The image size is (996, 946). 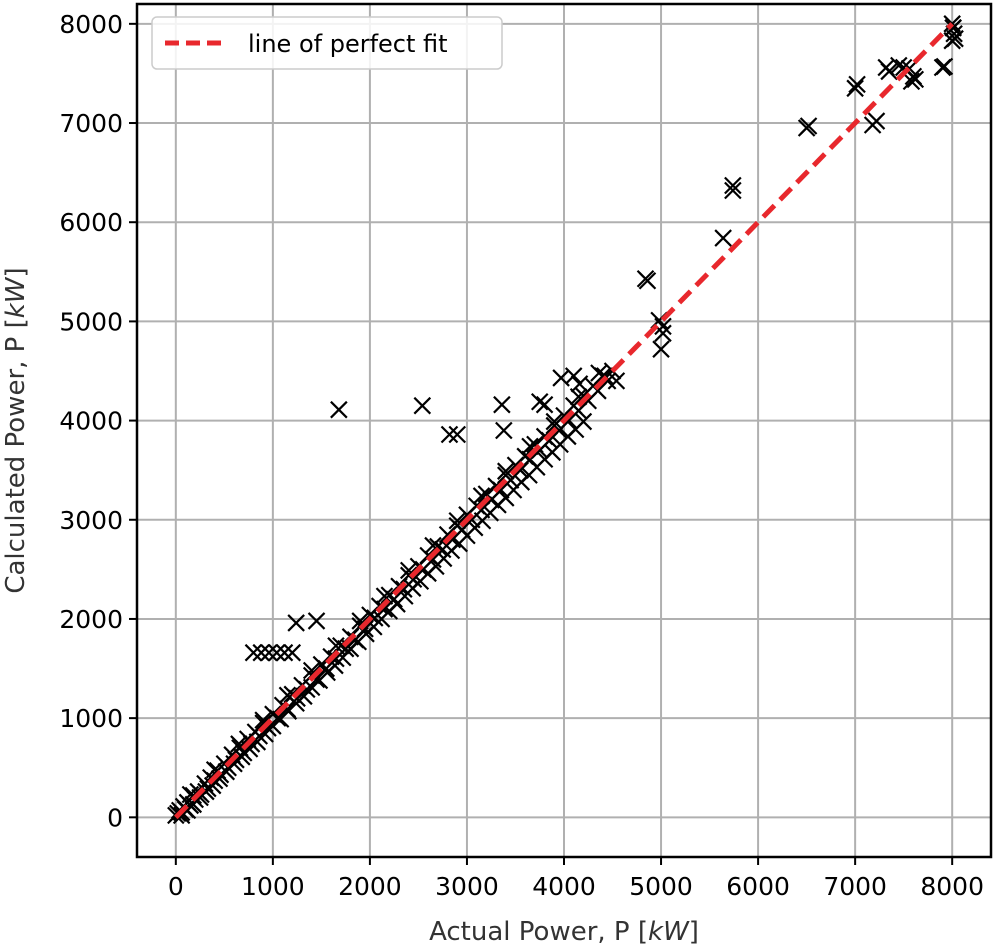 What do you see at coordinates (16, 430) in the screenshot?
I see `y-axis-label: Calculated Power, P [kW]` at bounding box center [16, 430].